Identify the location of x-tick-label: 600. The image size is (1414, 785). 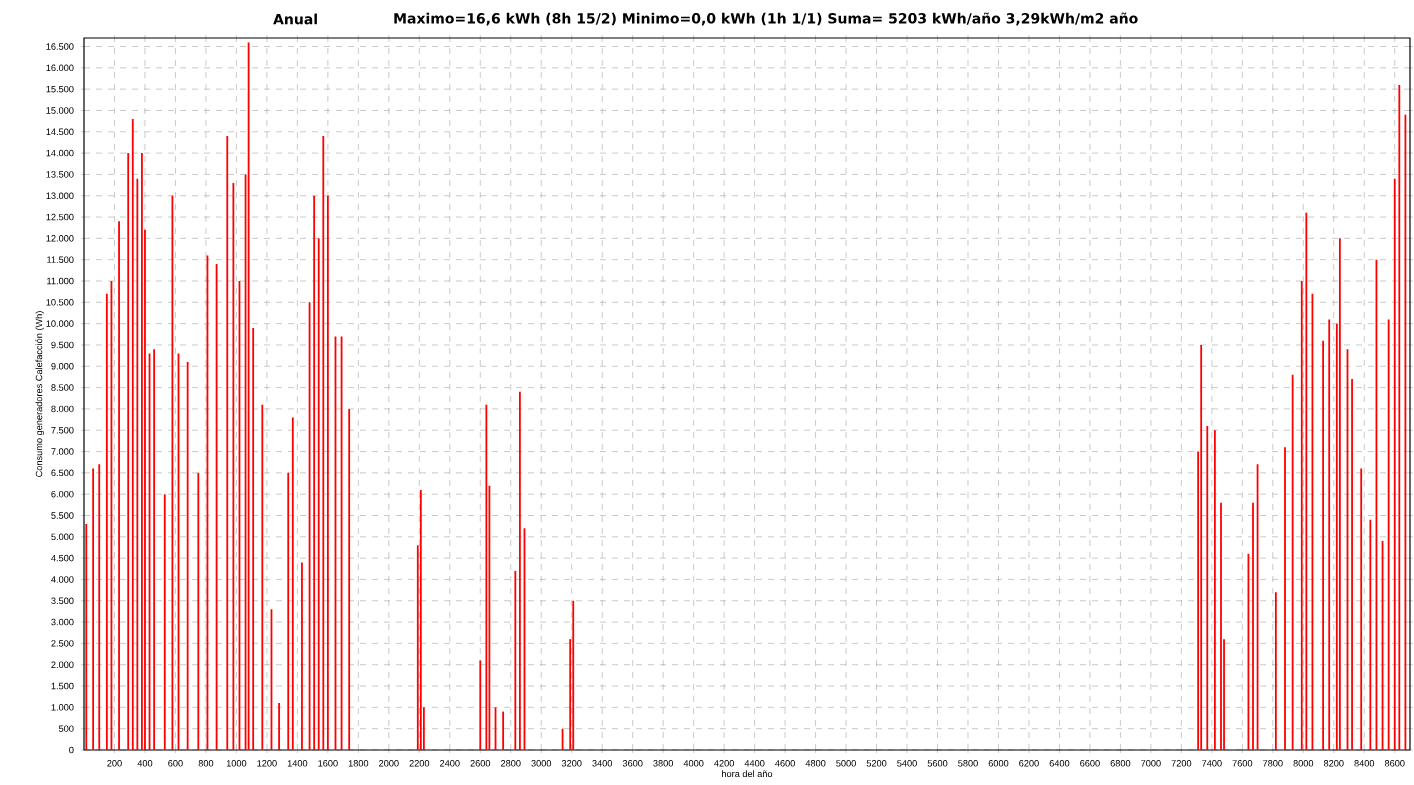
(175, 763).